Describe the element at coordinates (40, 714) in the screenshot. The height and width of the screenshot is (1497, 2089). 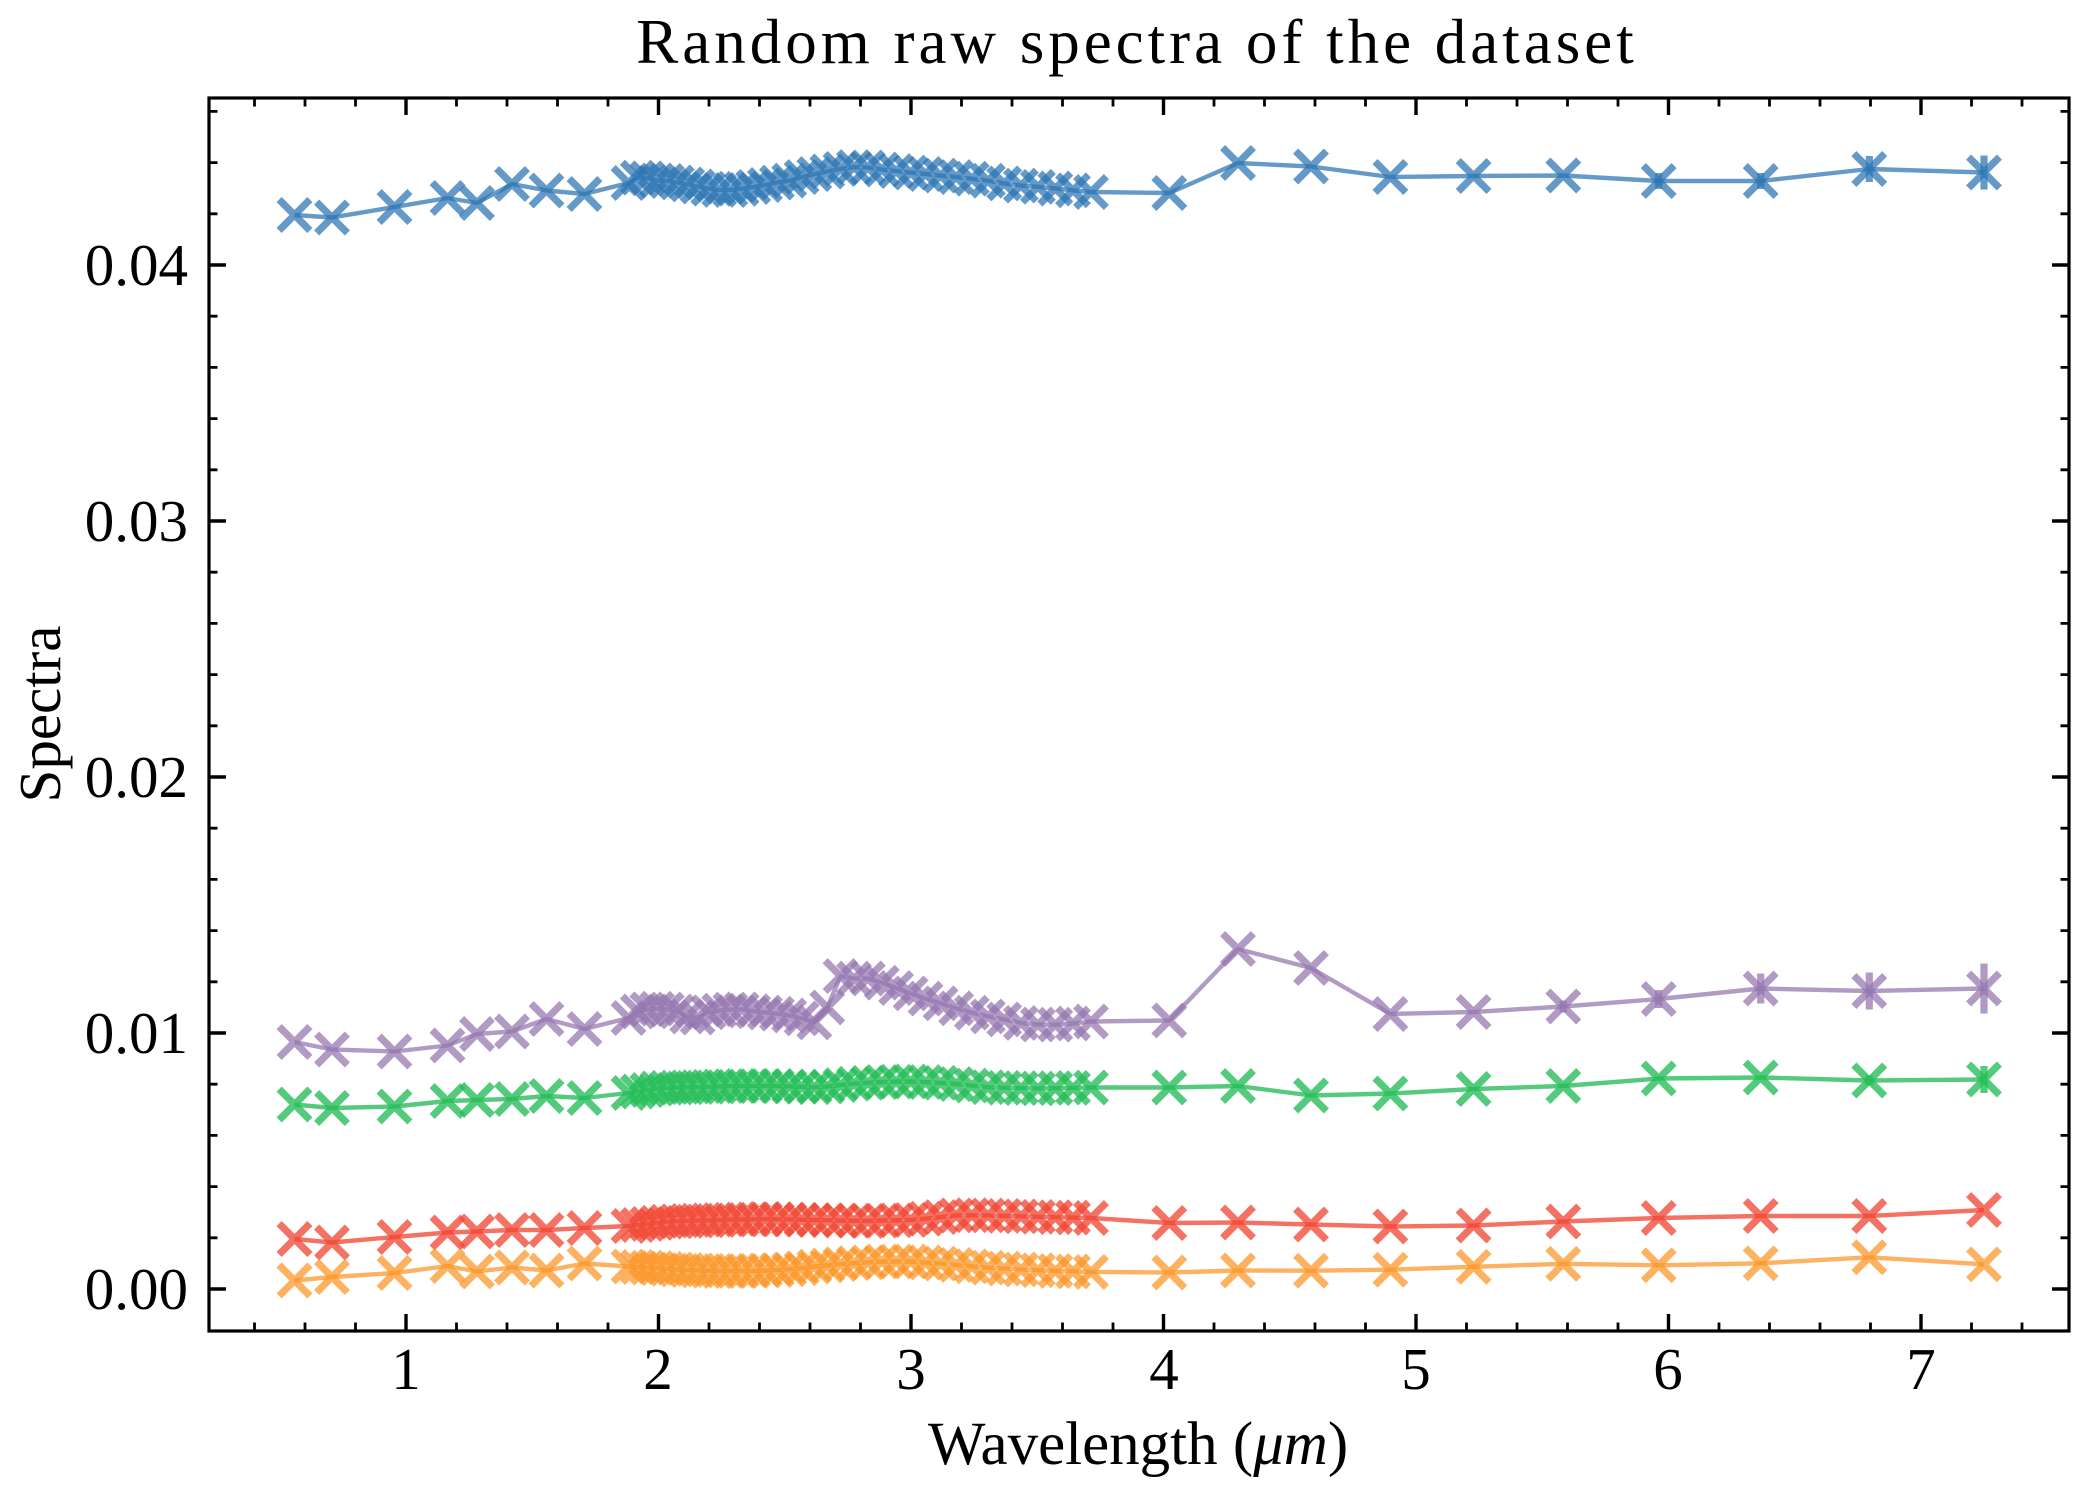
I see `svg-text: Spectra` at that location.